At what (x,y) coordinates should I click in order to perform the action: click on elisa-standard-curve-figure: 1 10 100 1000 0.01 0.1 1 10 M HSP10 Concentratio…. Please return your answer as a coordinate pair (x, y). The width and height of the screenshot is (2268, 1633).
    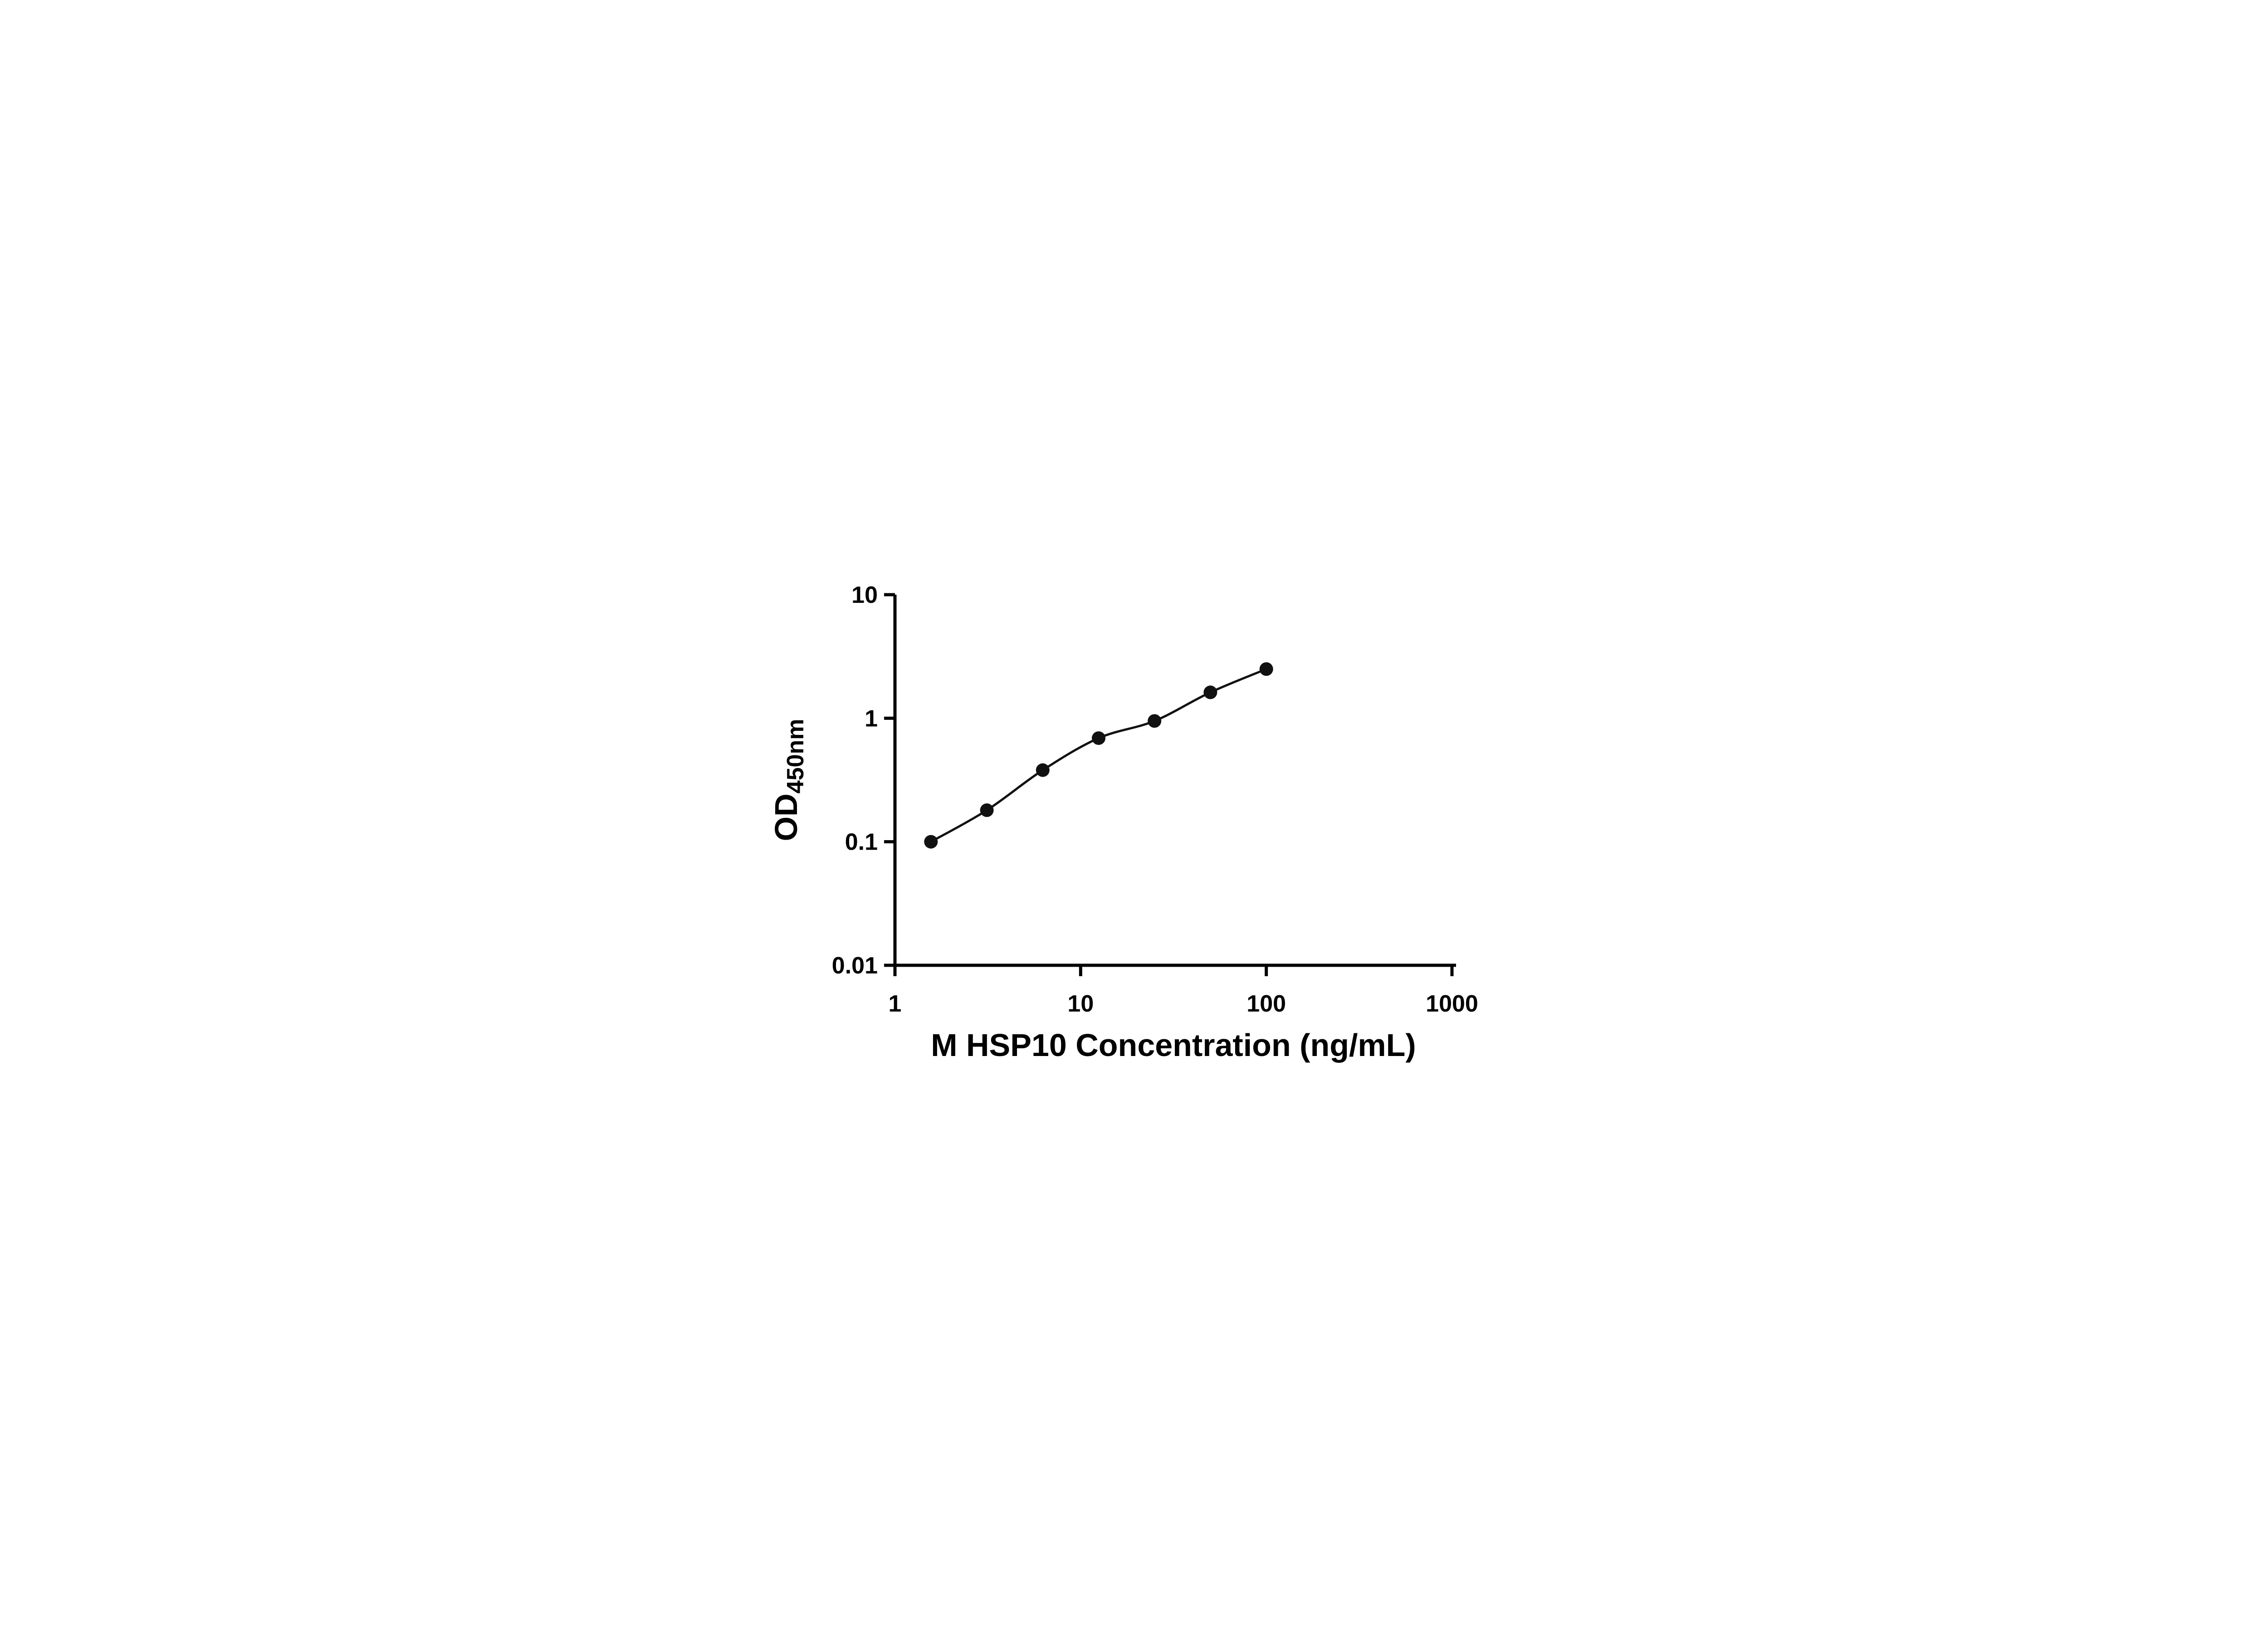
    Looking at the image, I should click on (1134, 816).